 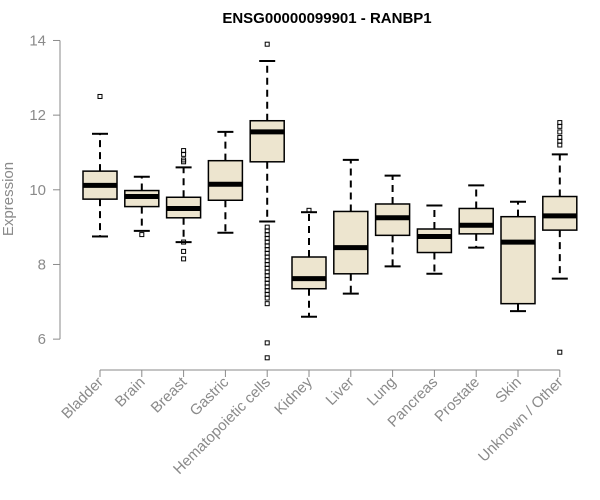 I want to click on x-tick-label-breast: Breast, so click(x=169, y=394).